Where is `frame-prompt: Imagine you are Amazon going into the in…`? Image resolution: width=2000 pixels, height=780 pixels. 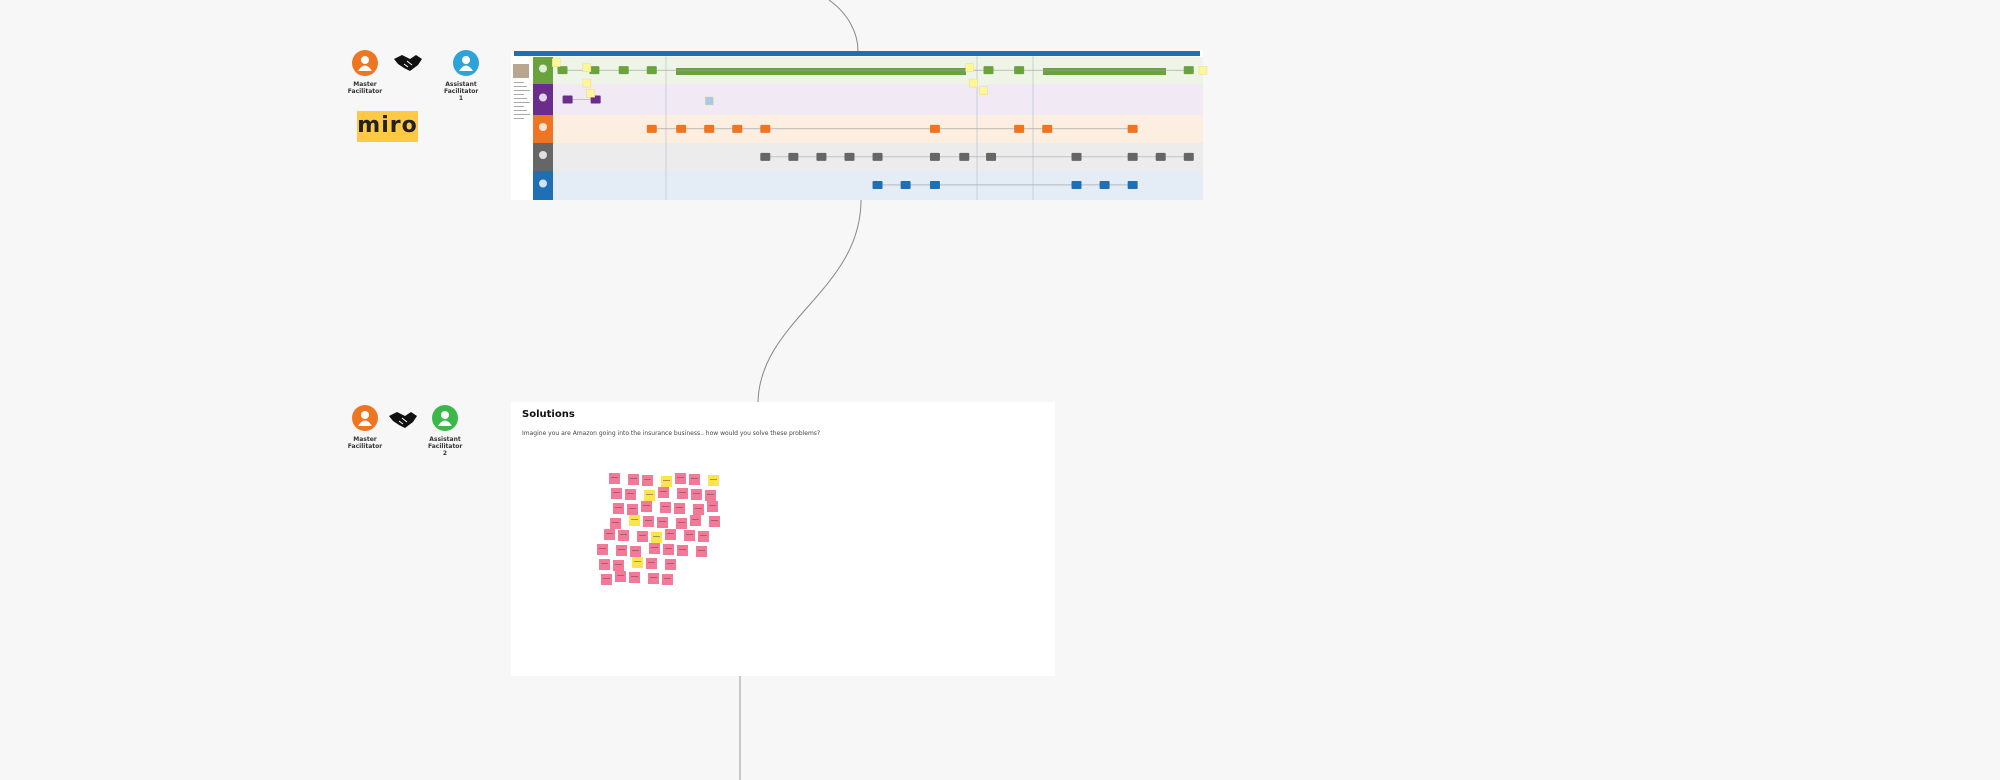
frame-prompt: Imagine you are Amazon going into the in… is located at coordinates (671, 433).